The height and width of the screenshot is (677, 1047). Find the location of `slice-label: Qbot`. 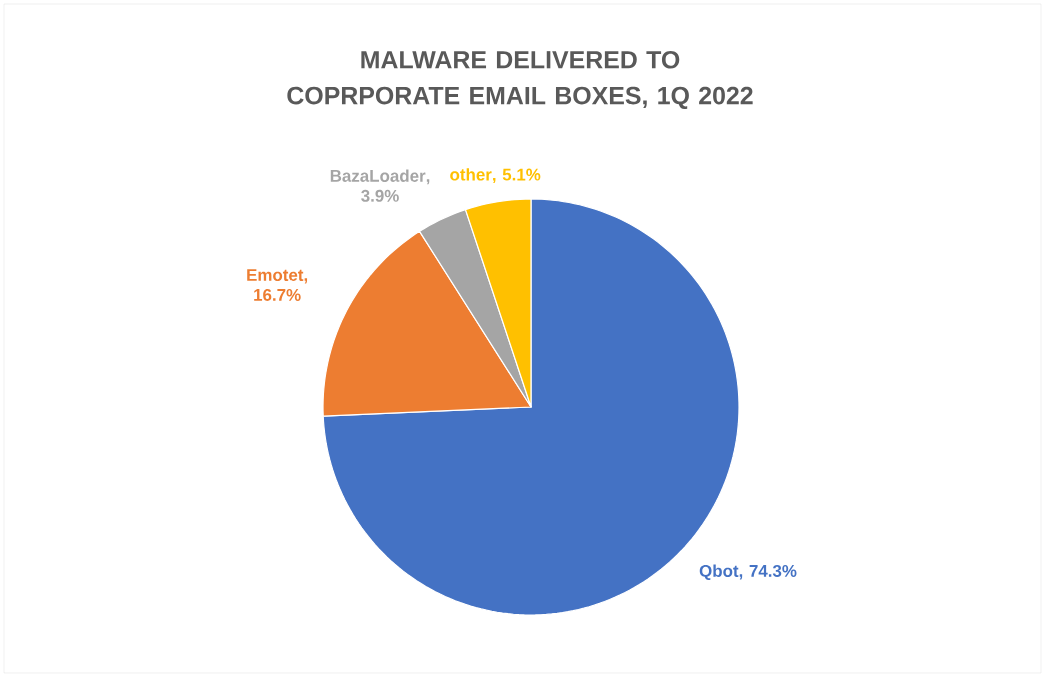

slice-label: Qbot is located at coordinates (719, 572).